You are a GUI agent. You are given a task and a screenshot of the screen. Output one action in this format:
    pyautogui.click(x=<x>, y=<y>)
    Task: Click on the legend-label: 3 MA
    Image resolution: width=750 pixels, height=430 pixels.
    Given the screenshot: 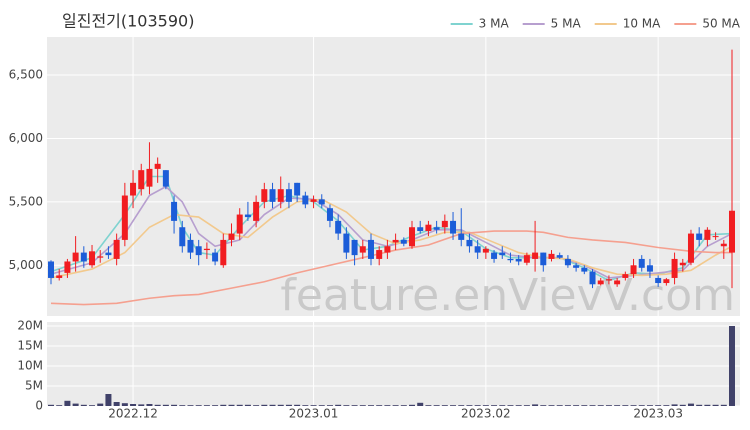 What is the action you would take?
    pyautogui.click(x=494, y=24)
    